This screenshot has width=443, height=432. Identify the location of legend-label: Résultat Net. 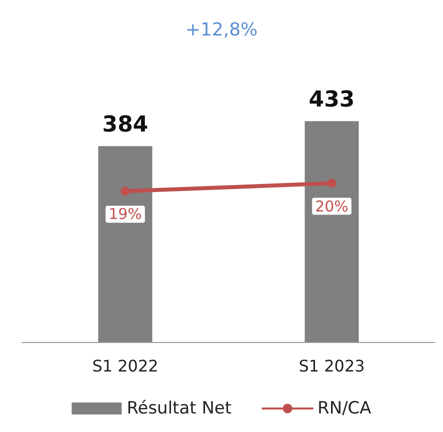
(179, 408).